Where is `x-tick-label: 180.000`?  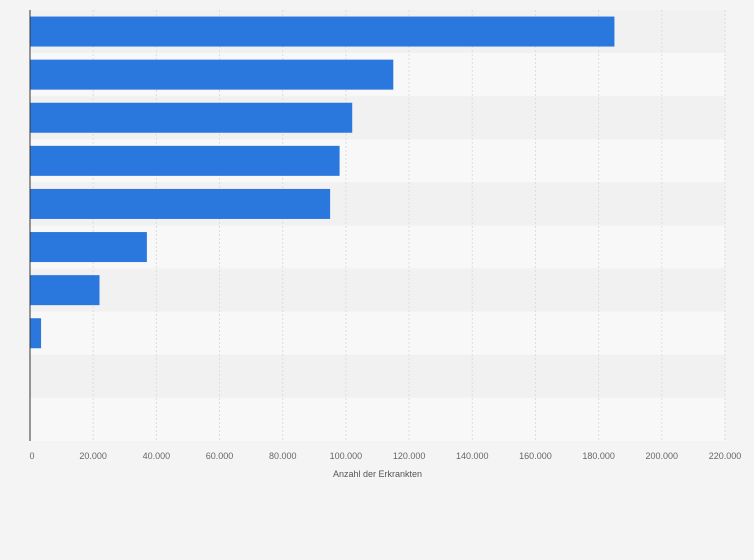
x-tick-label: 180.000 is located at coordinates (598, 456).